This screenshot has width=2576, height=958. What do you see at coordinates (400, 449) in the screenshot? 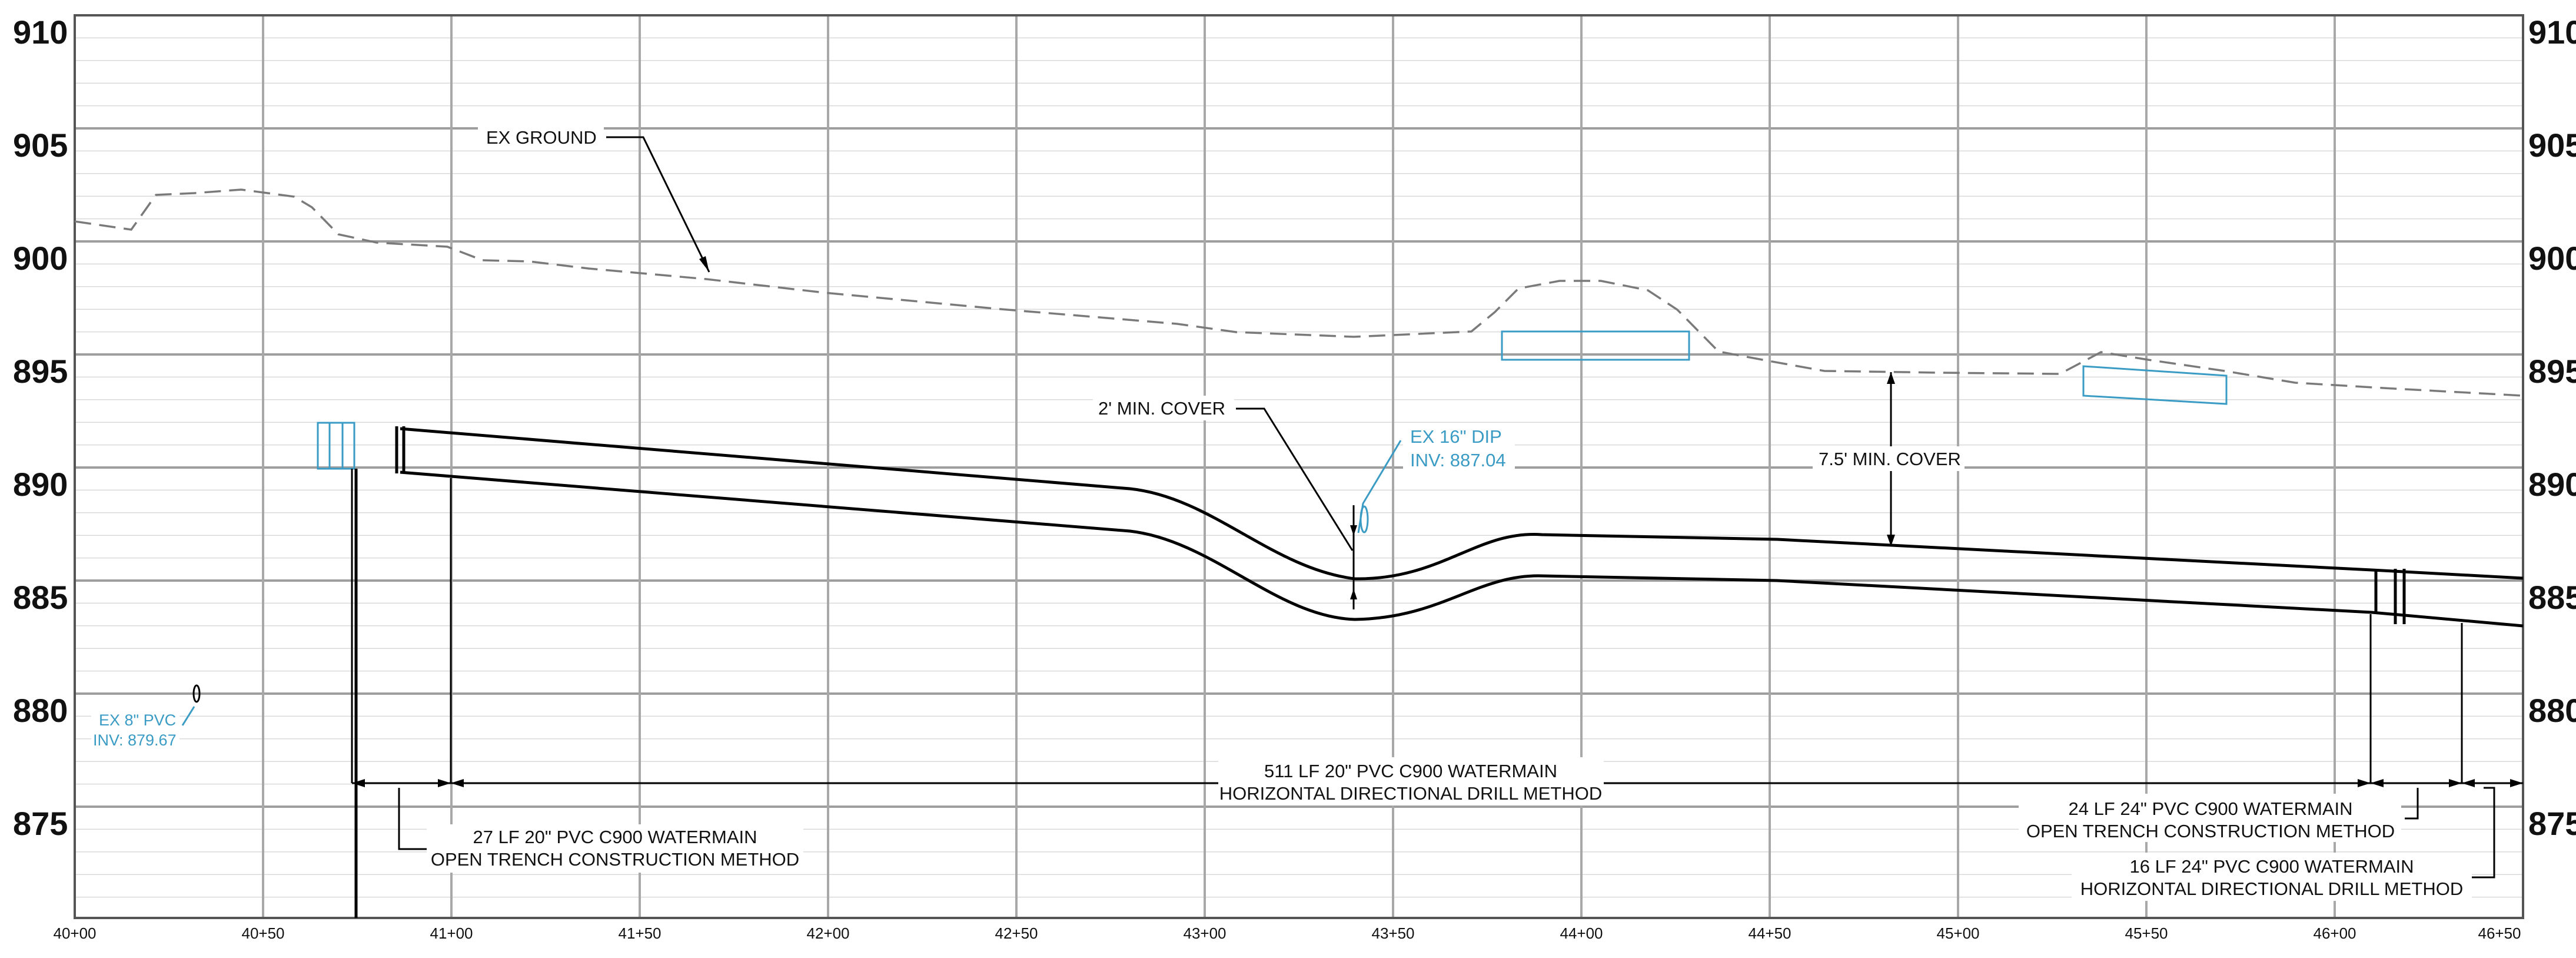
I see `pipe-fitting-left` at bounding box center [400, 449].